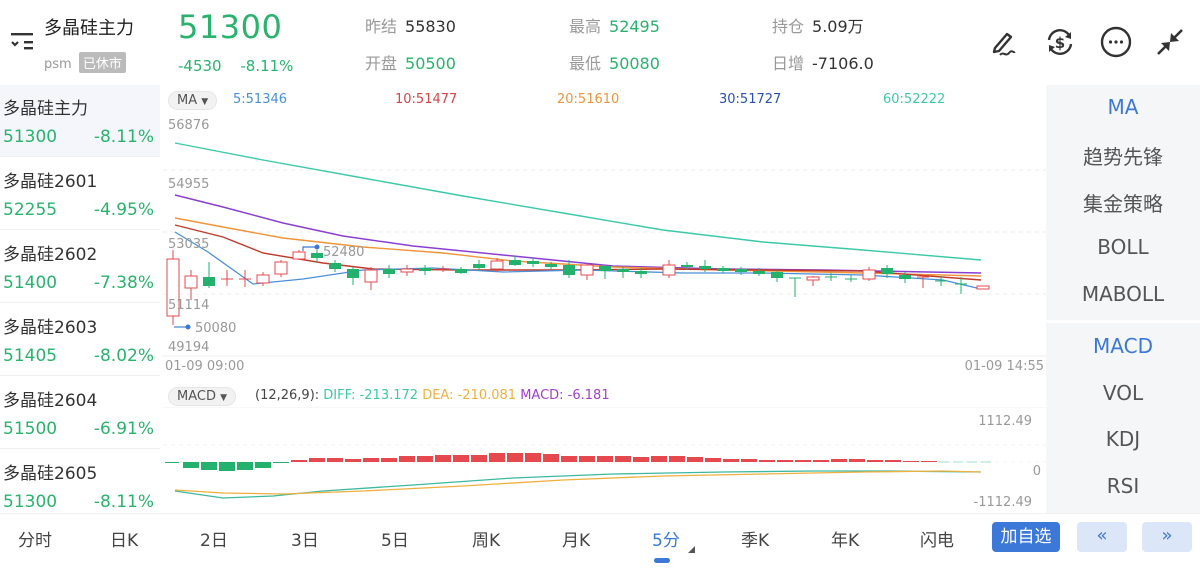 The width and height of the screenshot is (1200, 573). What do you see at coordinates (1004, 42) in the screenshot?
I see `draw-icon` at bounding box center [1004, 42].